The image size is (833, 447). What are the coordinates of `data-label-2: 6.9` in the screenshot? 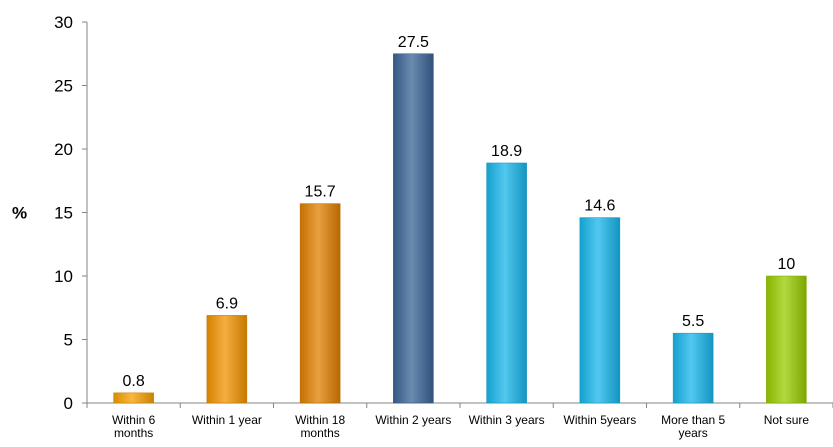 It's located at (227, 303).